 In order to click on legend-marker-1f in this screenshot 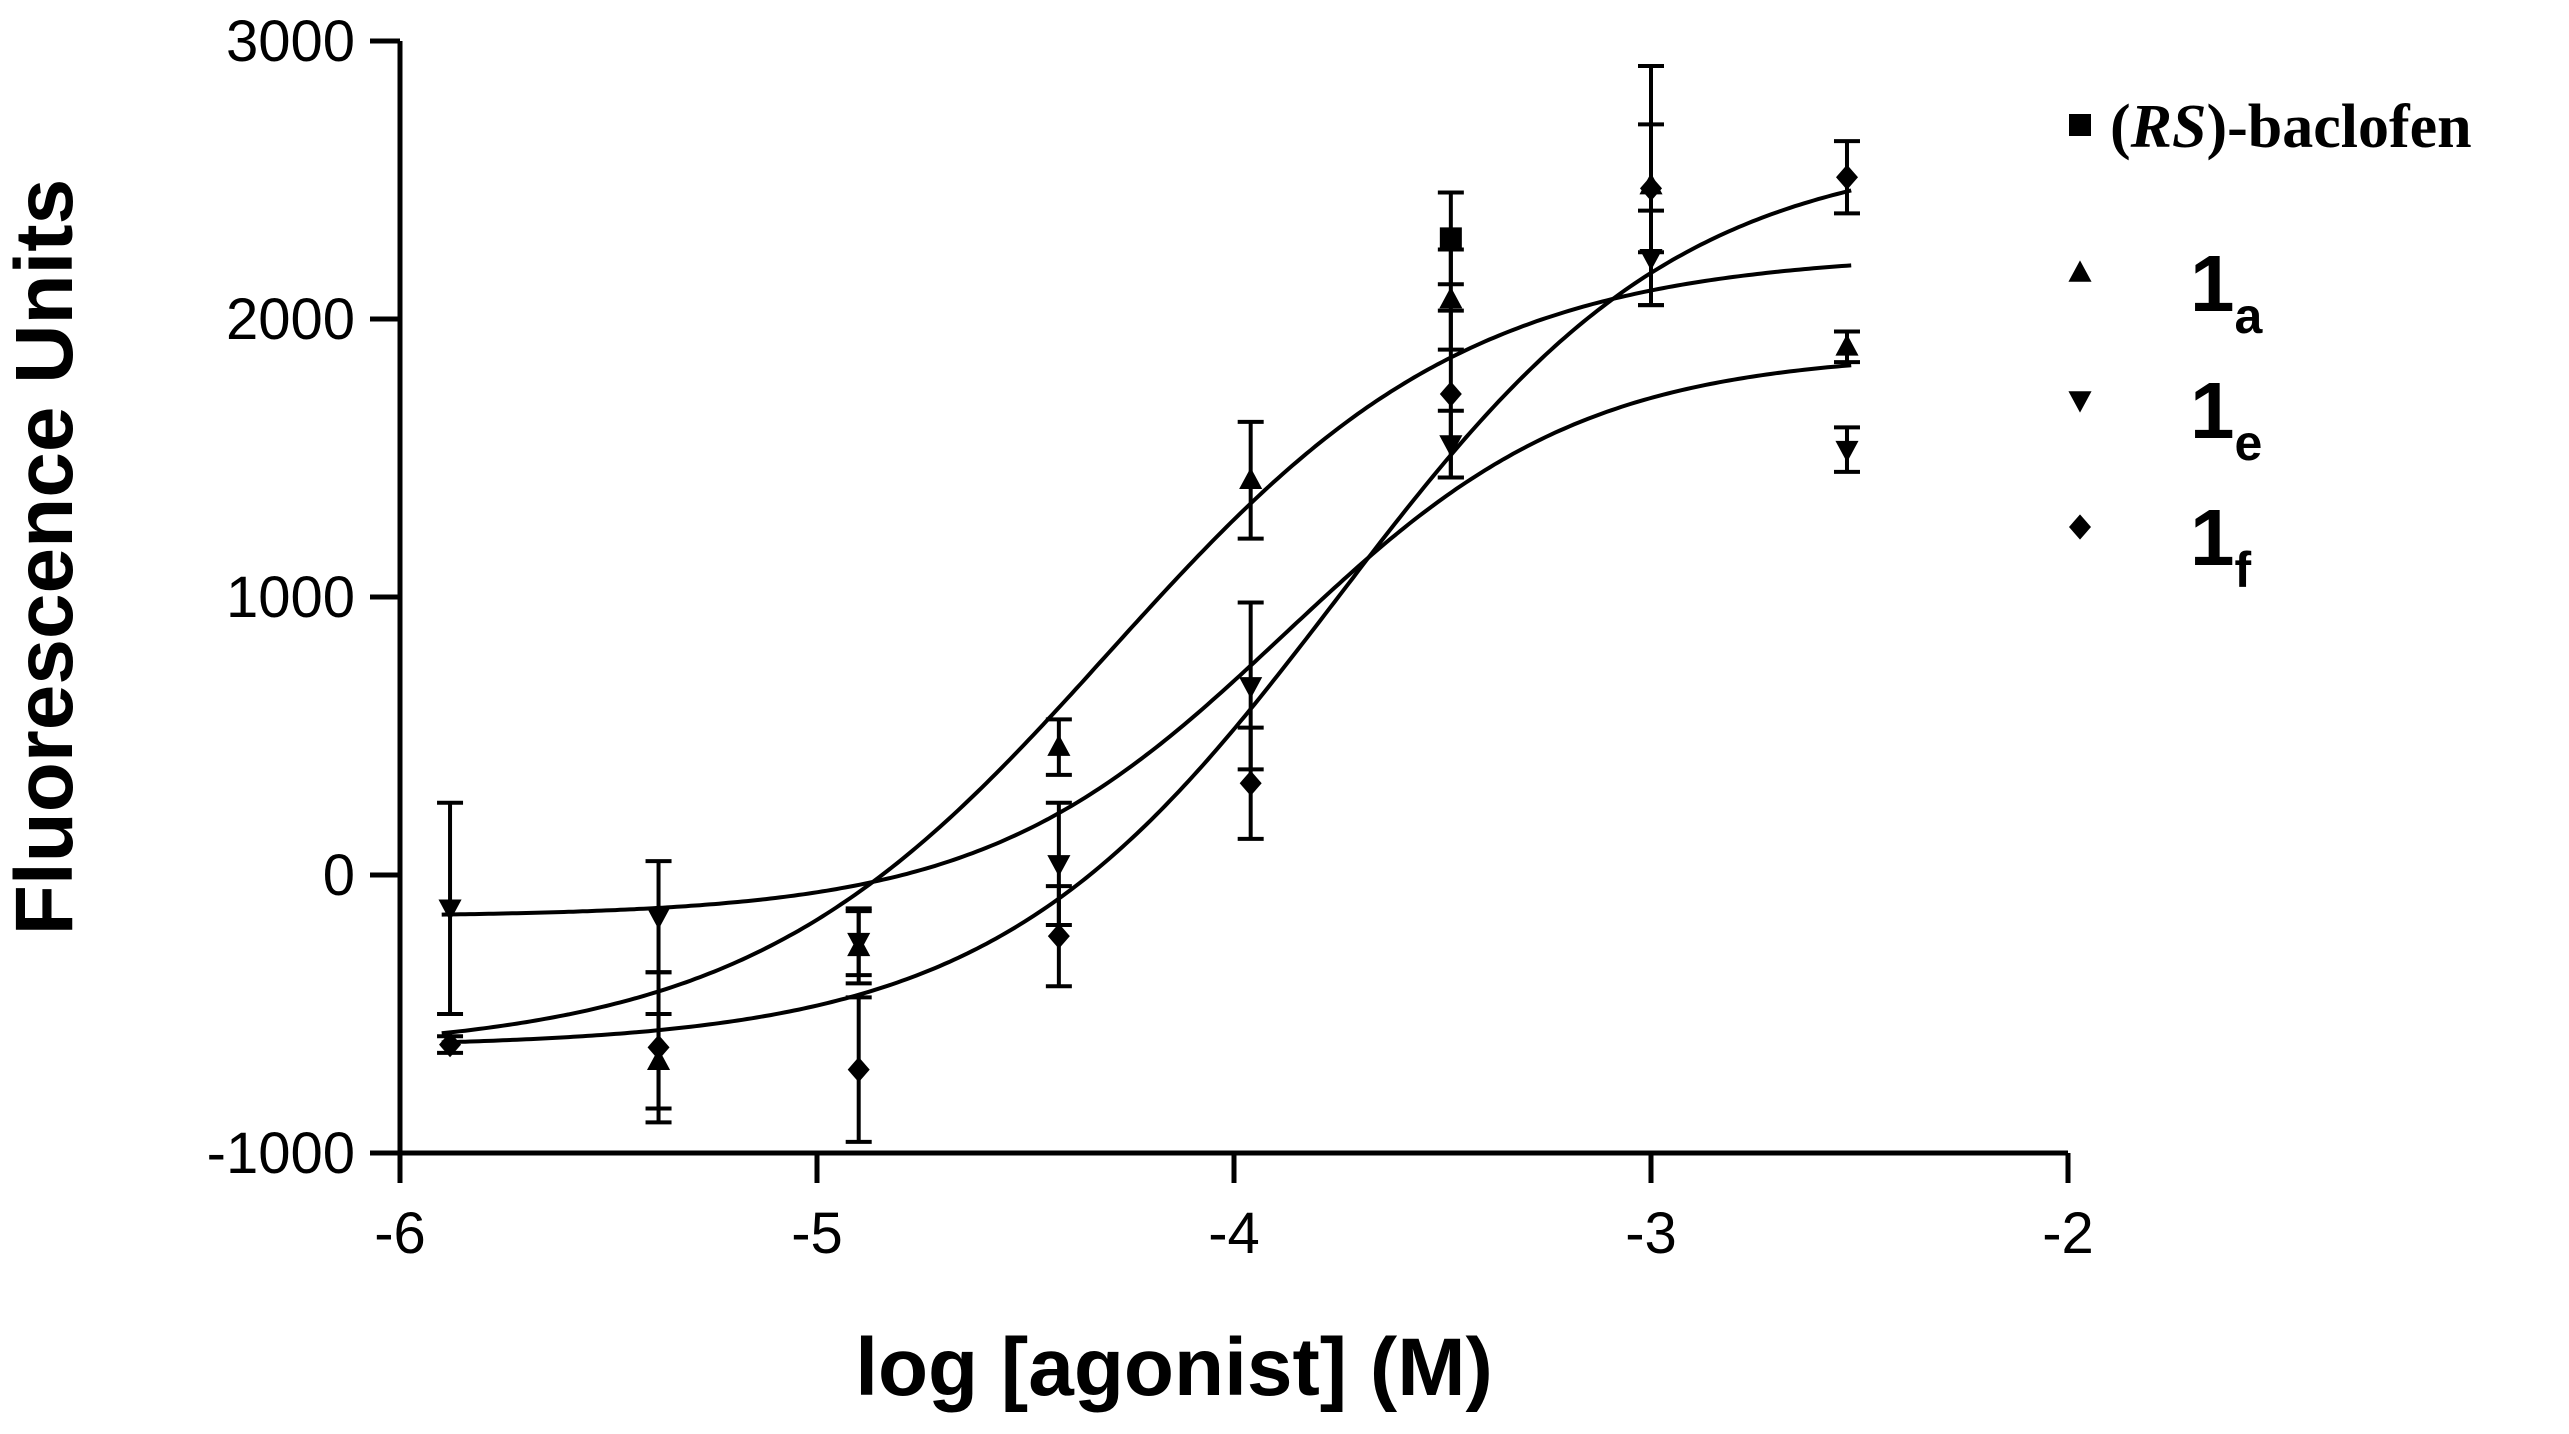, I will do `click(2080, 527)`.